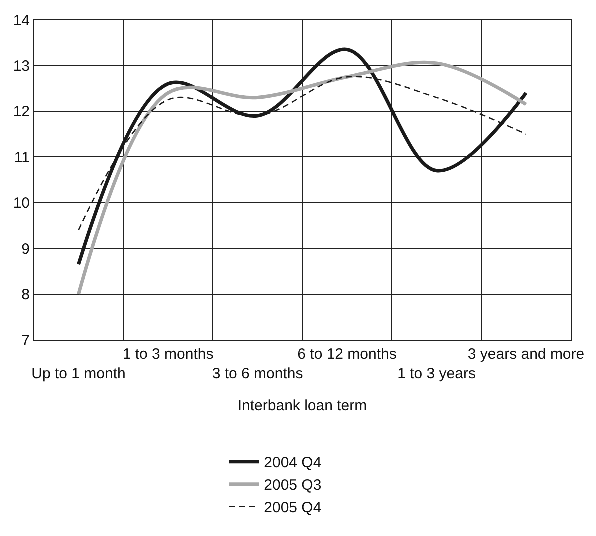 This screenshot has height=536, width=596. Describe the element at coordinates (303, 406) in the screenshot. I see `x-axis-title: Interbank loan term` at that location.